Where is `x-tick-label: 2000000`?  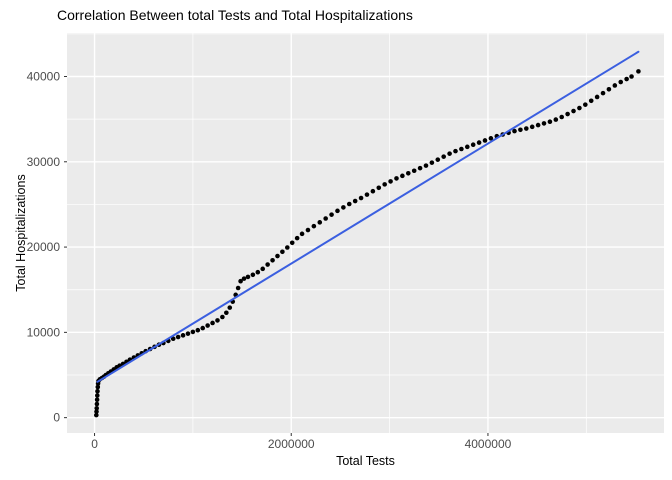 x-tick-label: 2000000 is located at coordinates (291, 444).